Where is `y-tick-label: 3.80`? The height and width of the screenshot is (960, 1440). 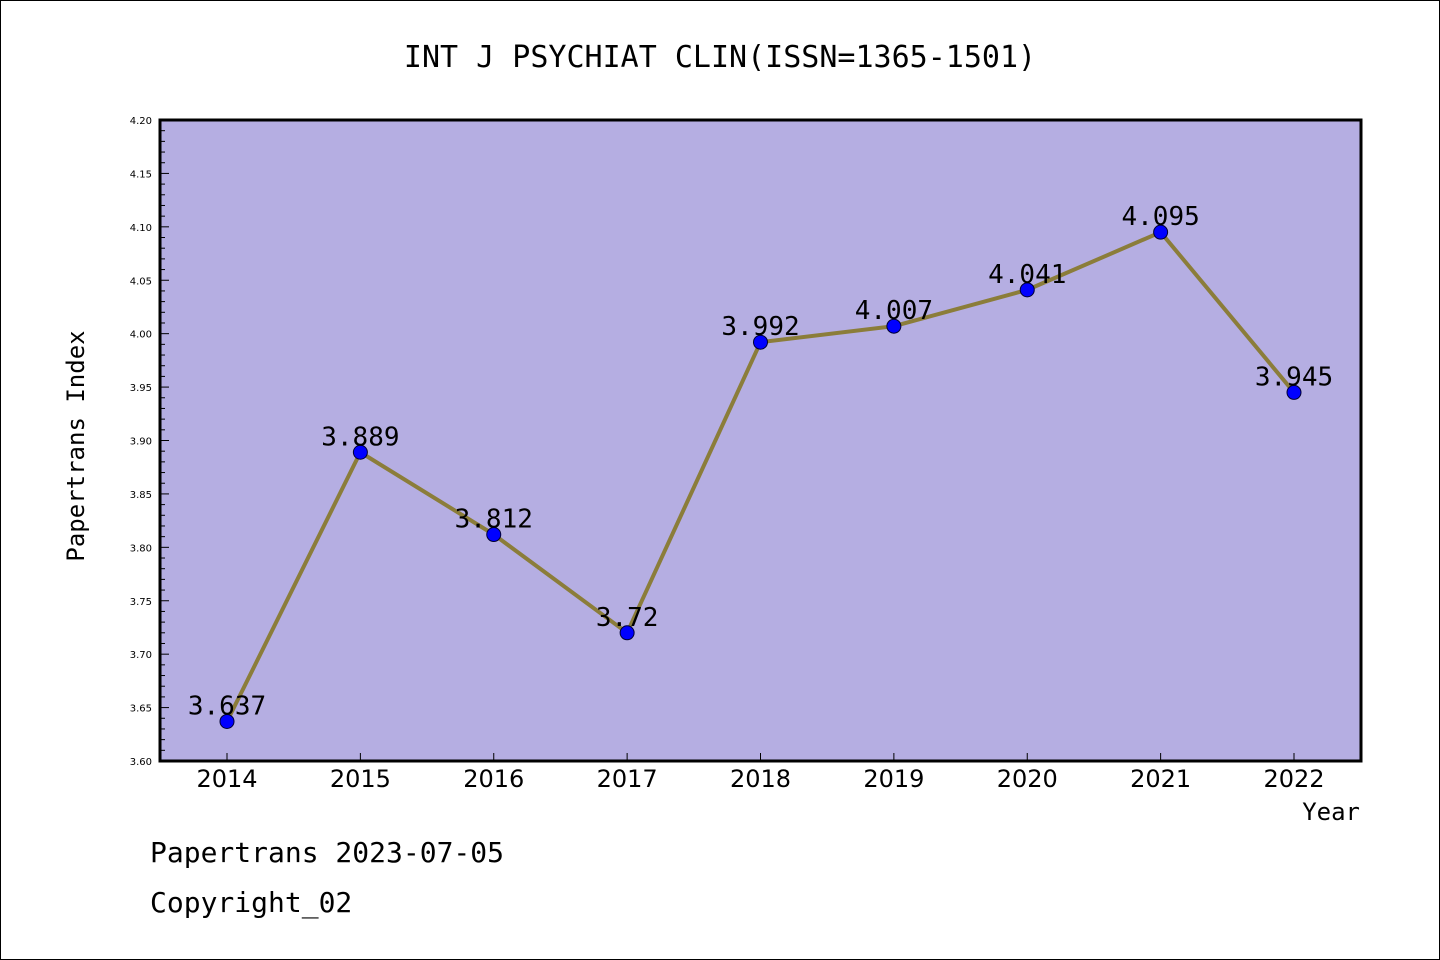 y-tick-label: 3.80 is located at coordinates (141, 548).